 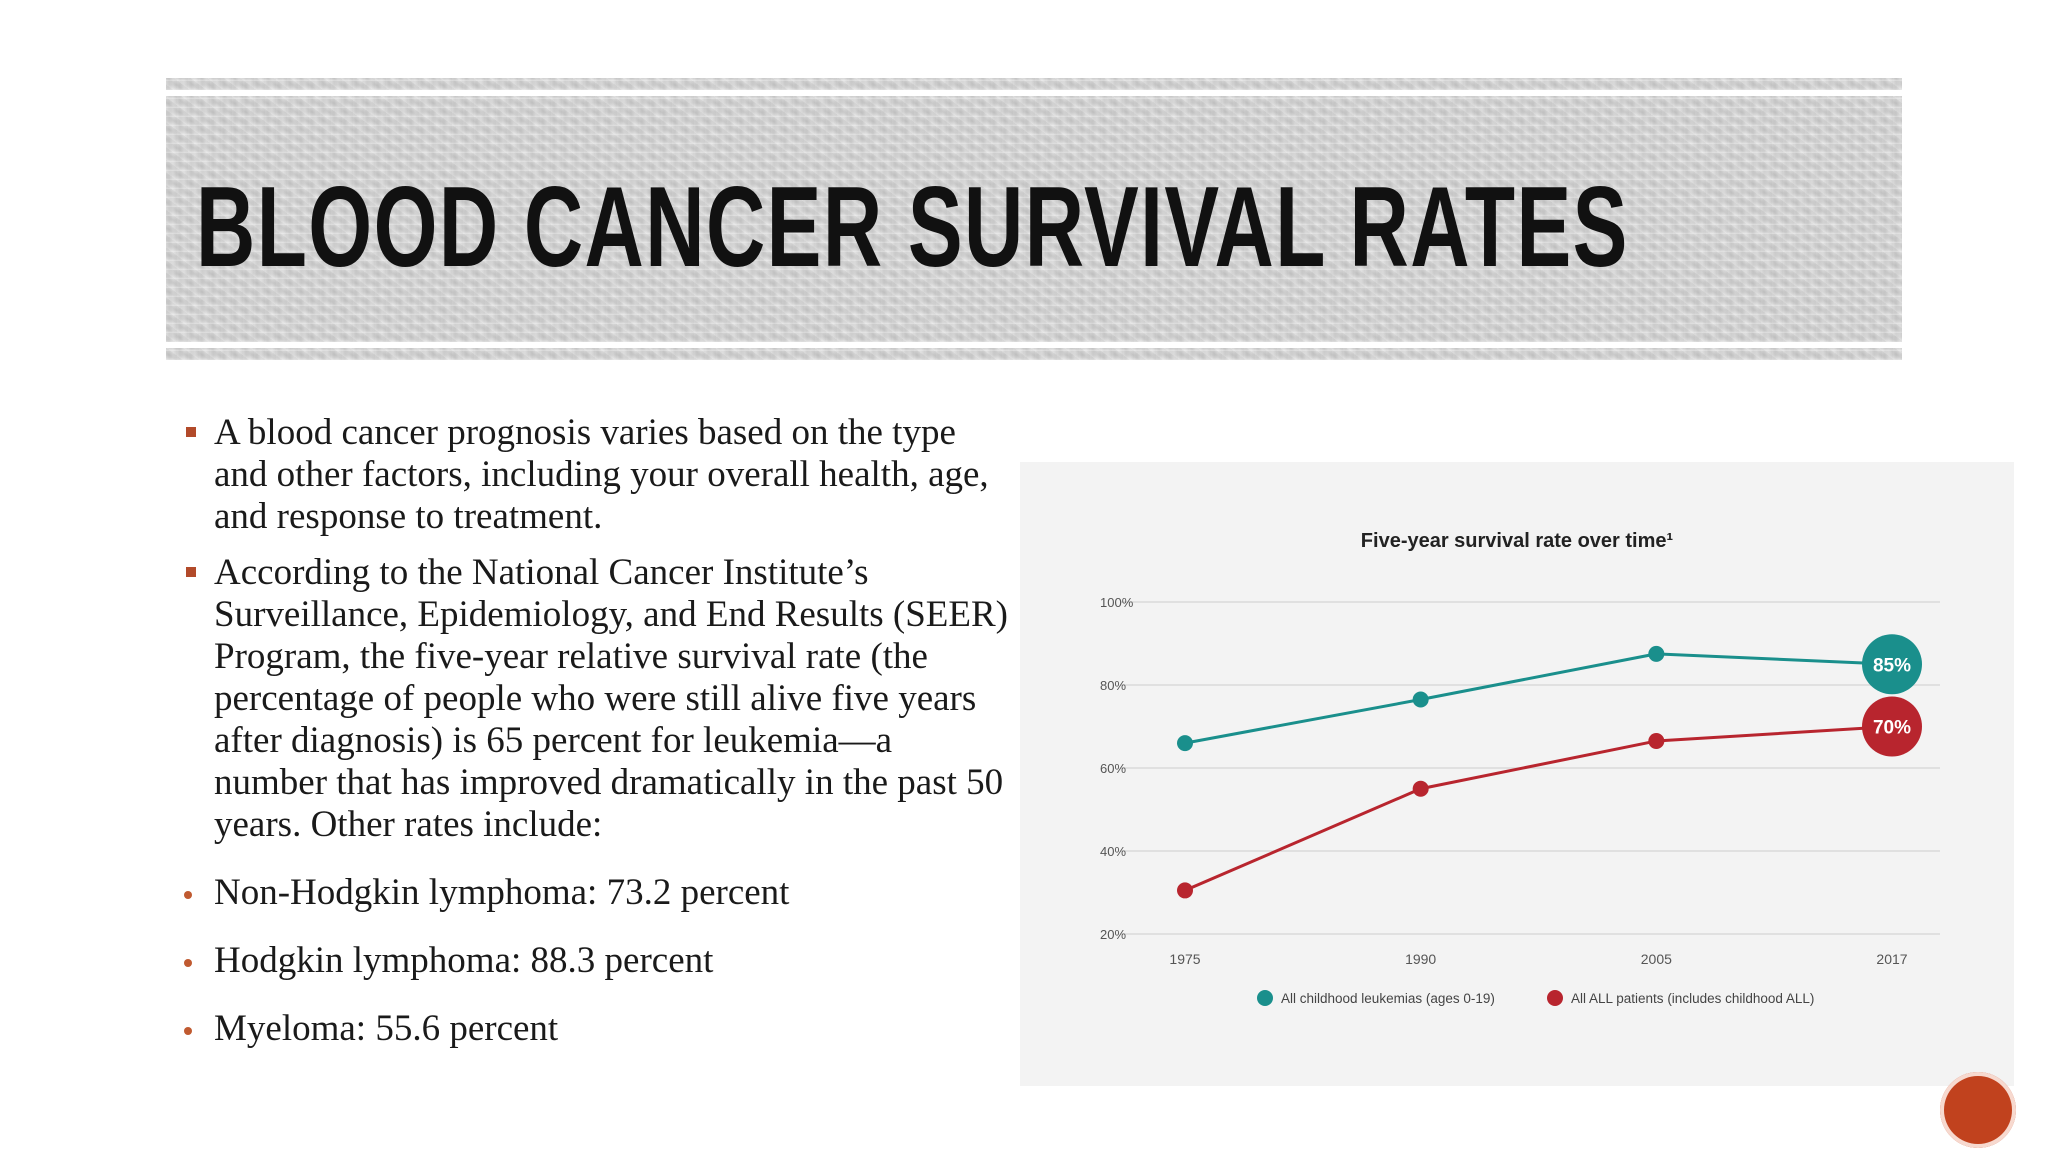 I want to click on point-series-1-2005, so click(x=1656, y=741).